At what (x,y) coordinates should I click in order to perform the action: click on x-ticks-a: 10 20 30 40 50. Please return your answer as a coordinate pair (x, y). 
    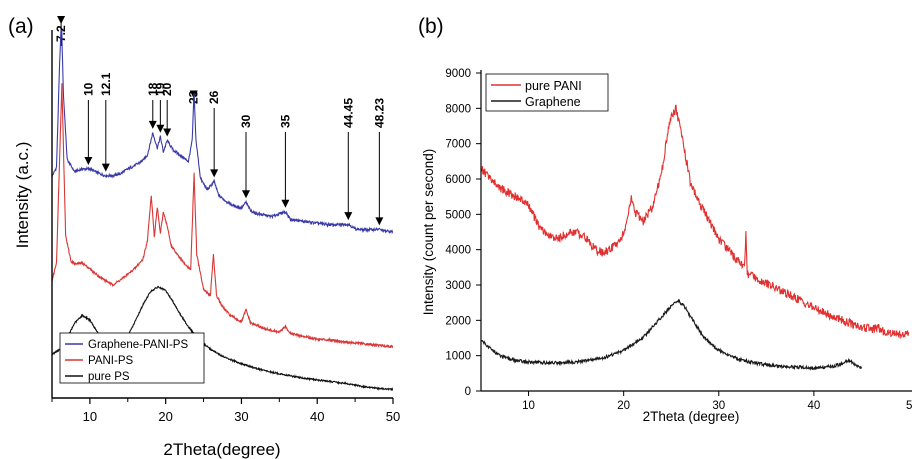
    Looking at the image, I should click on (225, 411).